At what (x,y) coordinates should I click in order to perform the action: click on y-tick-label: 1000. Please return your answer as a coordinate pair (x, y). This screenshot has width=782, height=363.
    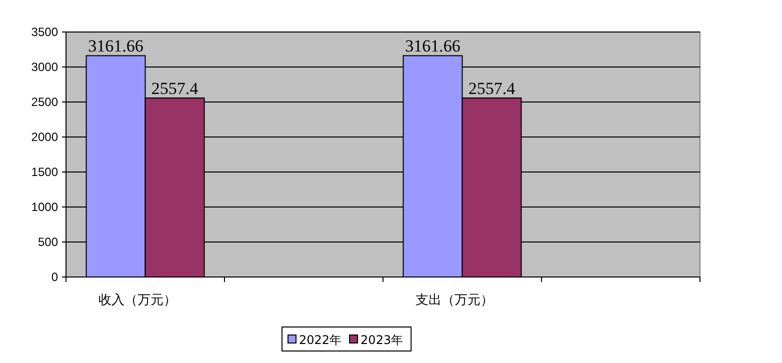
    Looking at the image, I should click on (44, 207).